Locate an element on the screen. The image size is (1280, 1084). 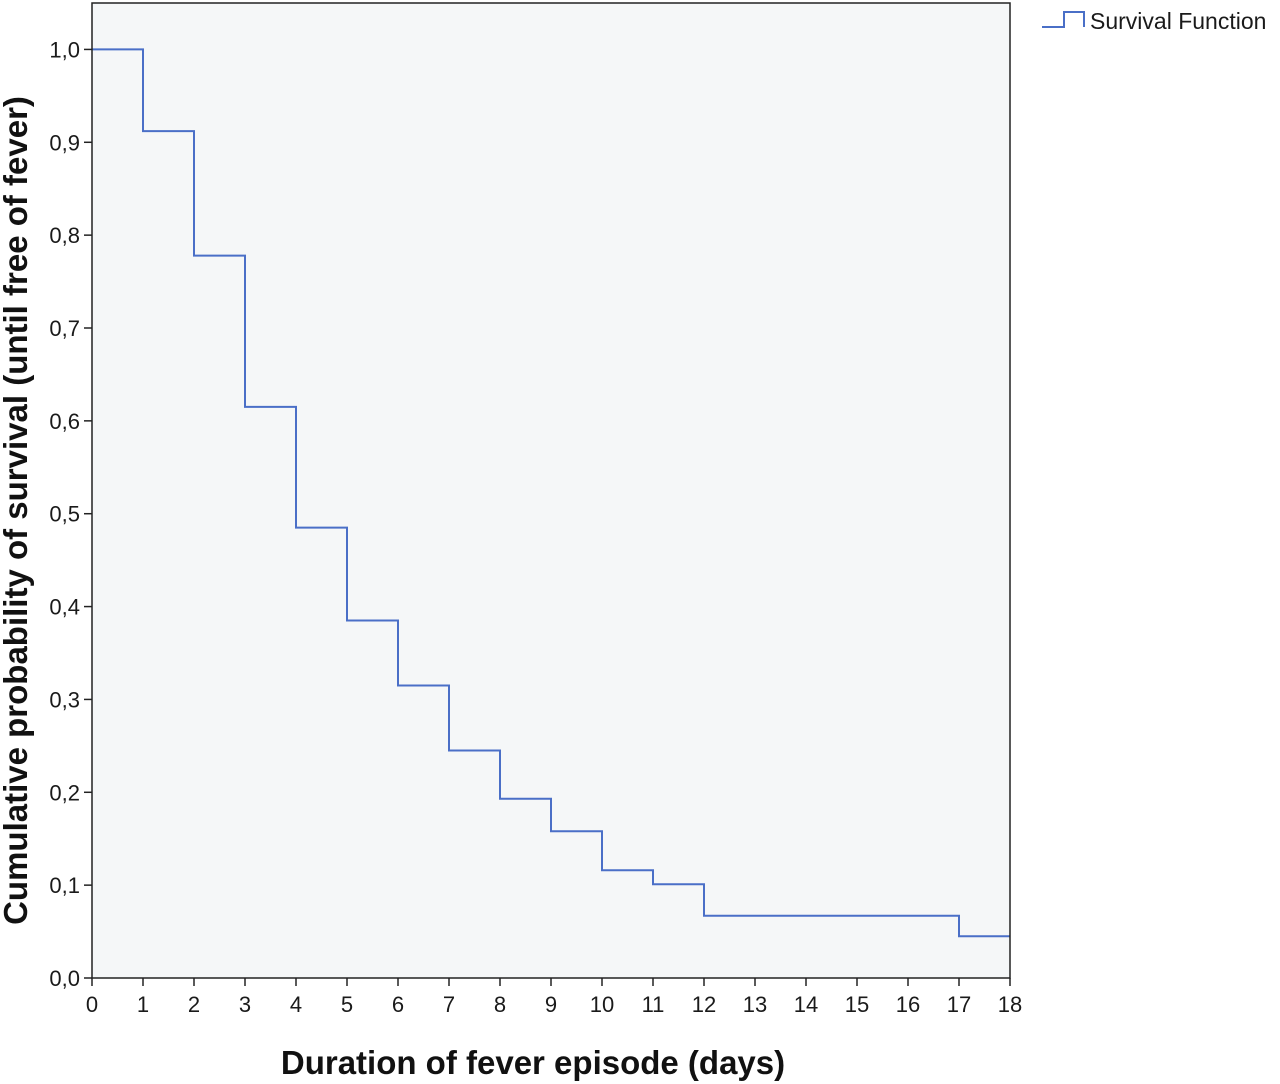
x-tick-label: 14 is located at coordinates (806, 1004).